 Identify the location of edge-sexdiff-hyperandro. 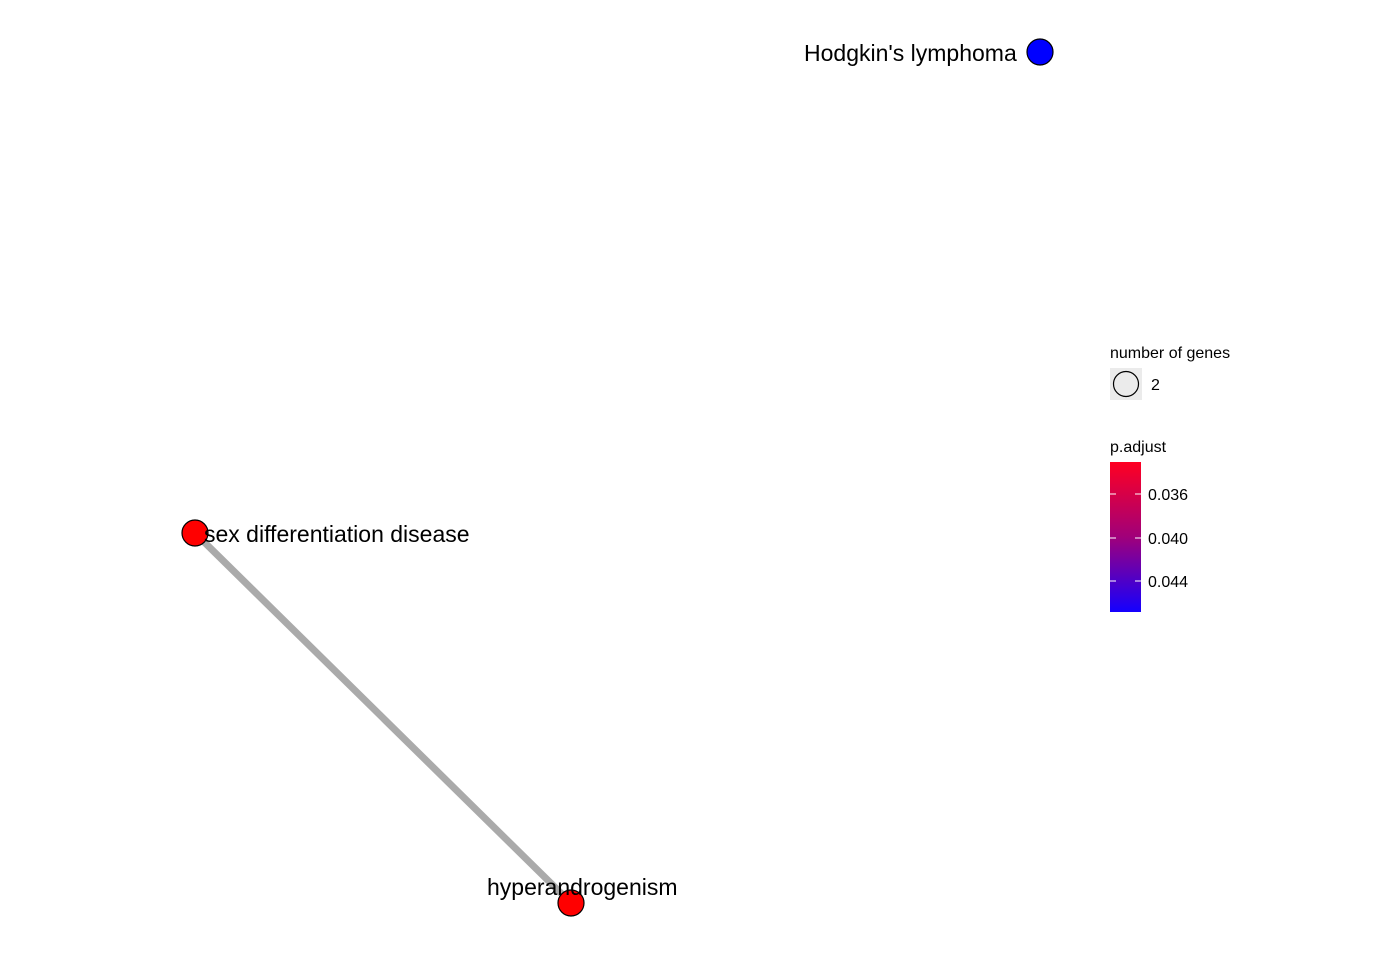
(383, 718).